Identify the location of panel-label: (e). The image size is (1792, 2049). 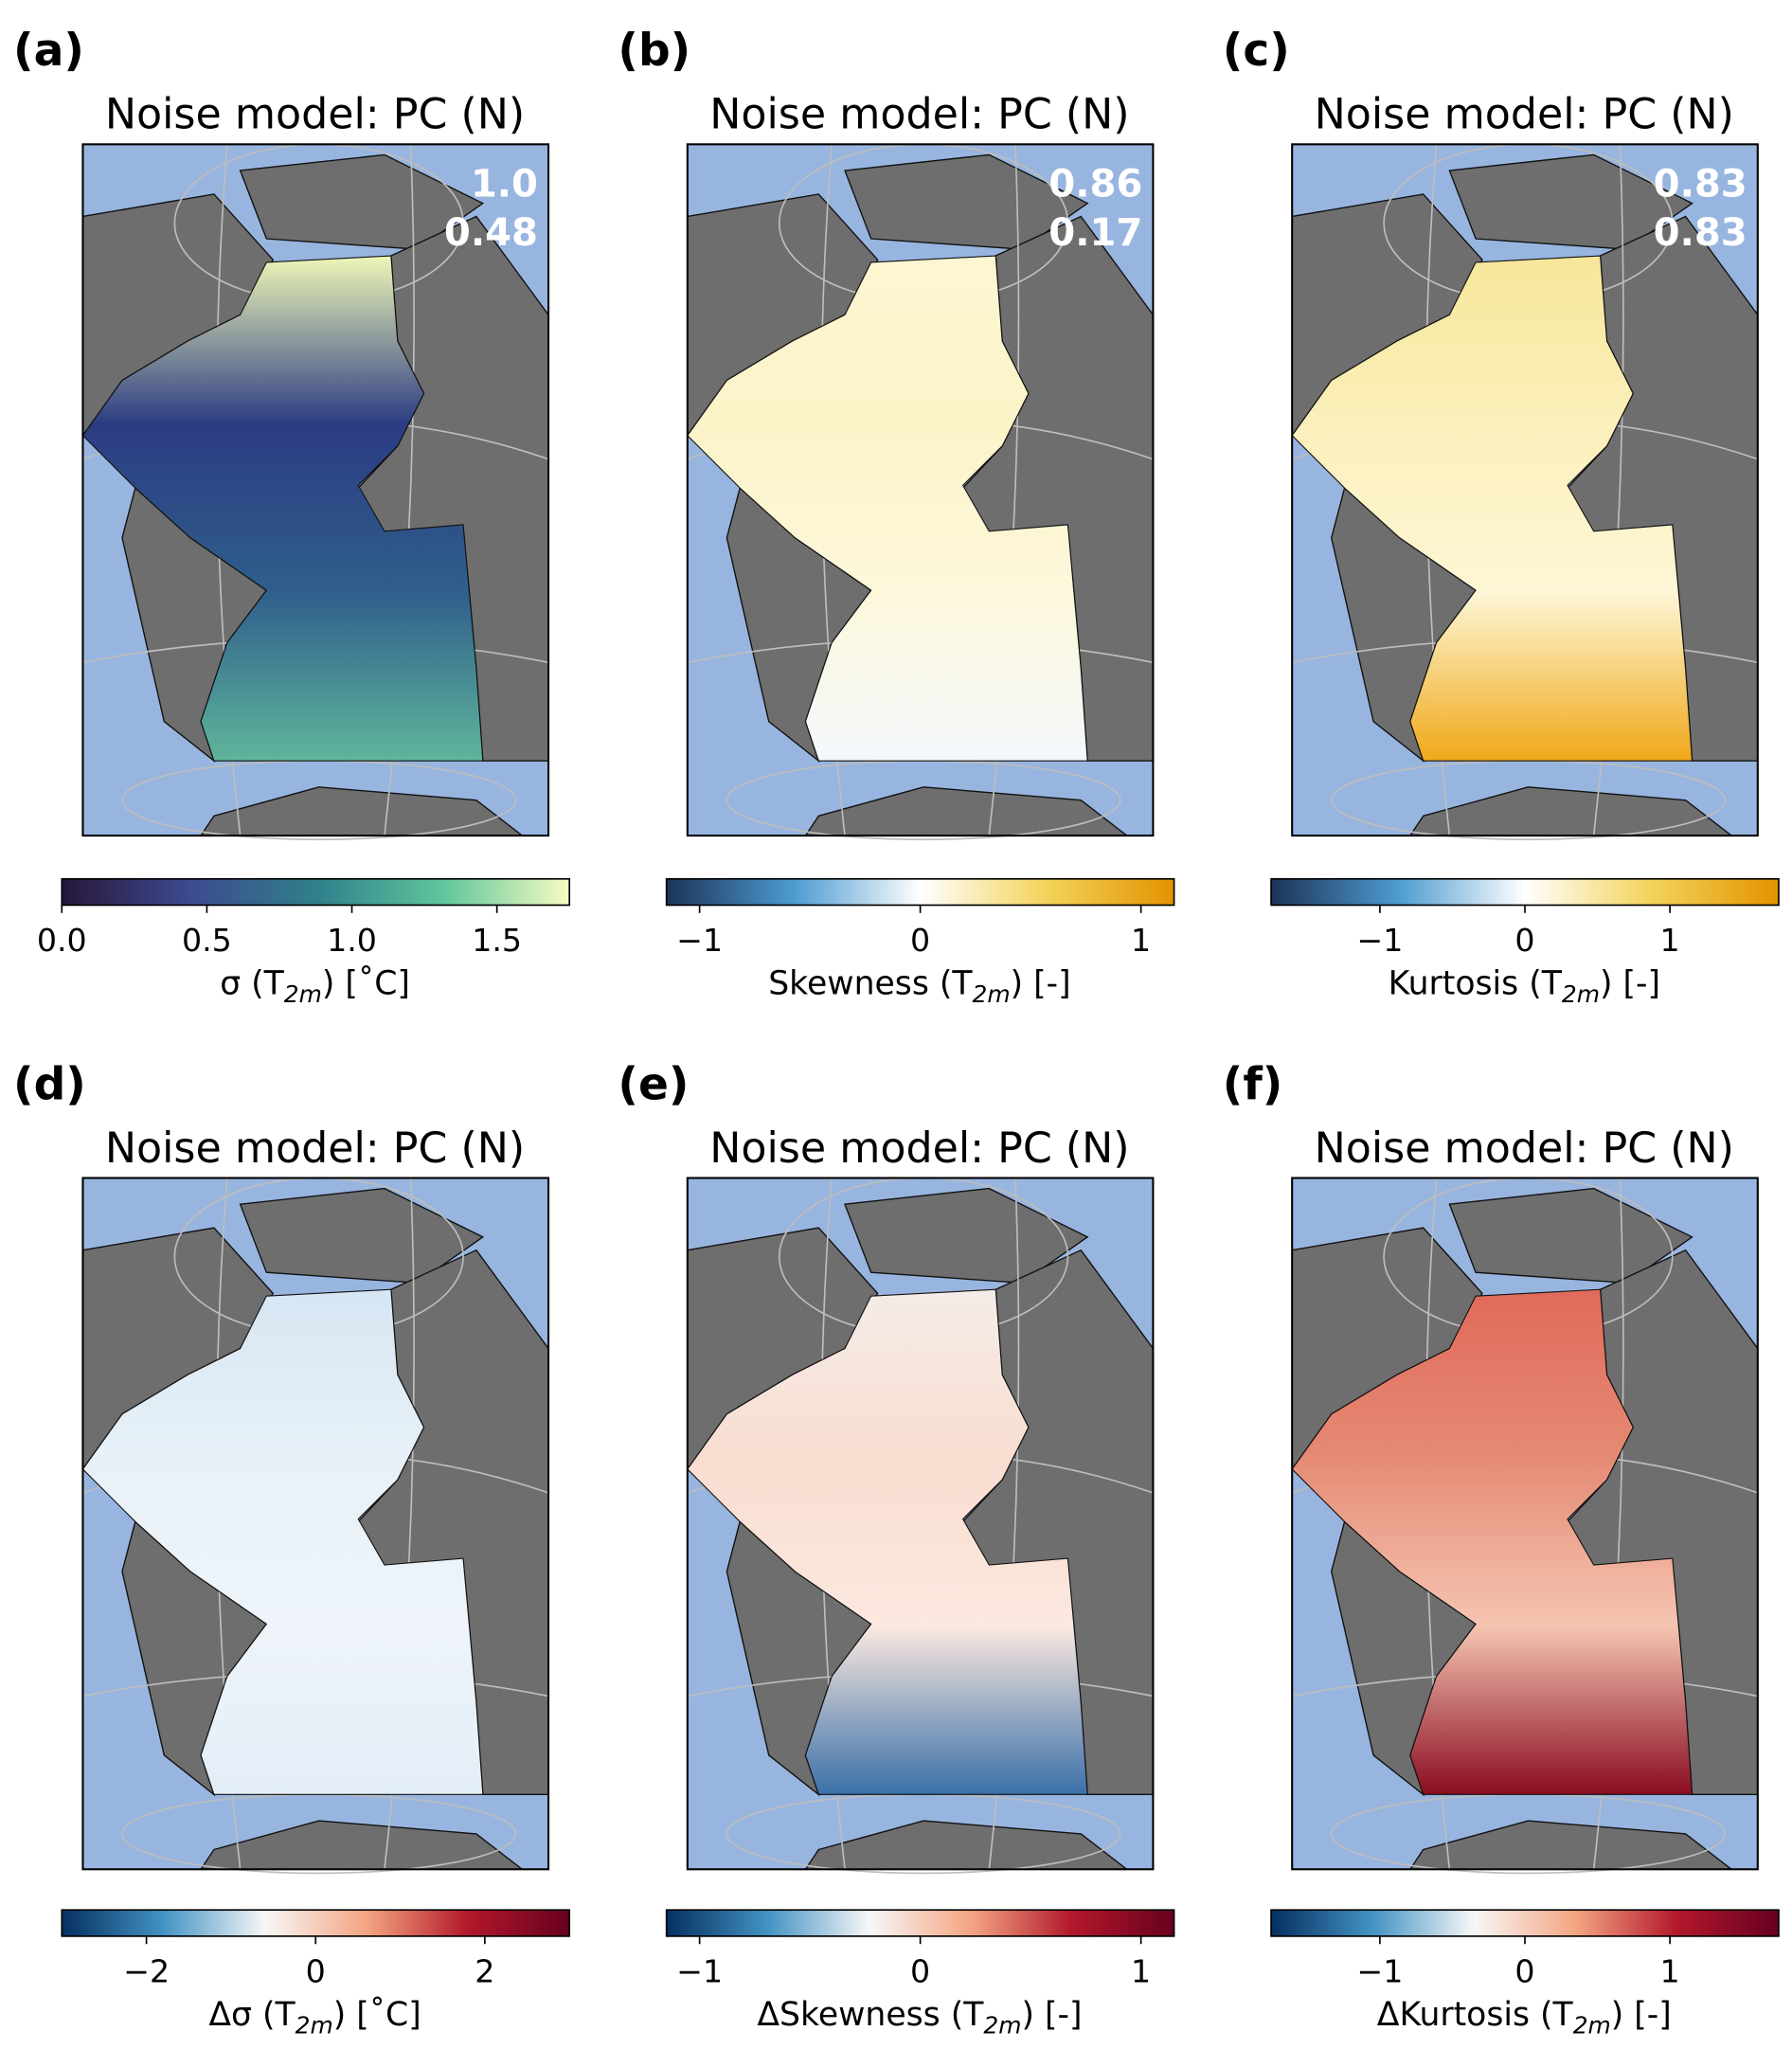
(653, 1084).